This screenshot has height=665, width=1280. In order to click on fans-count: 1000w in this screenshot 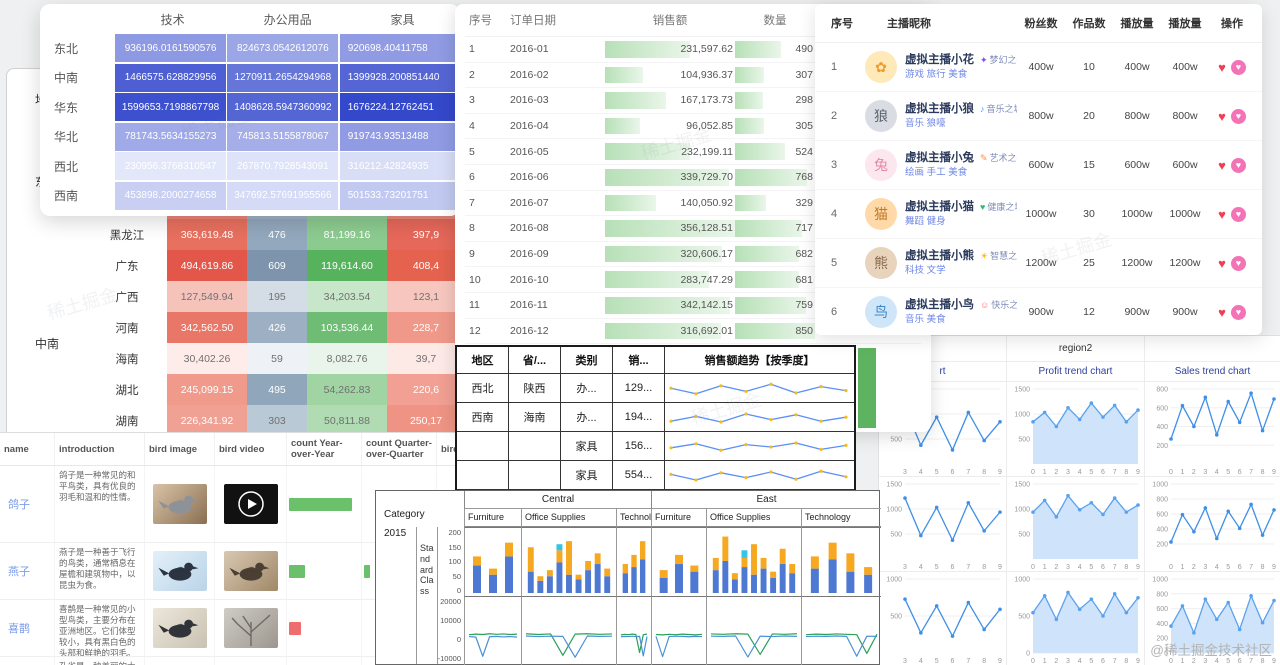, I will do `click(1041, 214)`.